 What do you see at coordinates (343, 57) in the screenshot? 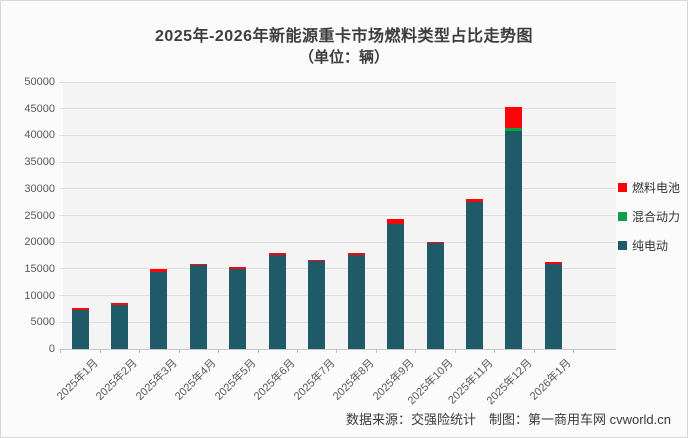
I see `chart-subtitle-unit: （单位：辆）` at bounding box center [343, 57].